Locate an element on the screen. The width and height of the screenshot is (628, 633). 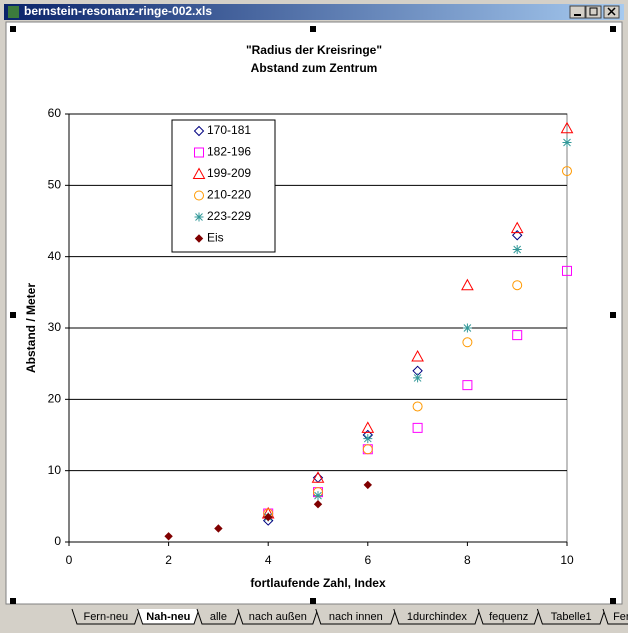
x-tick-label: 0 is located at coordinates (69, 560).